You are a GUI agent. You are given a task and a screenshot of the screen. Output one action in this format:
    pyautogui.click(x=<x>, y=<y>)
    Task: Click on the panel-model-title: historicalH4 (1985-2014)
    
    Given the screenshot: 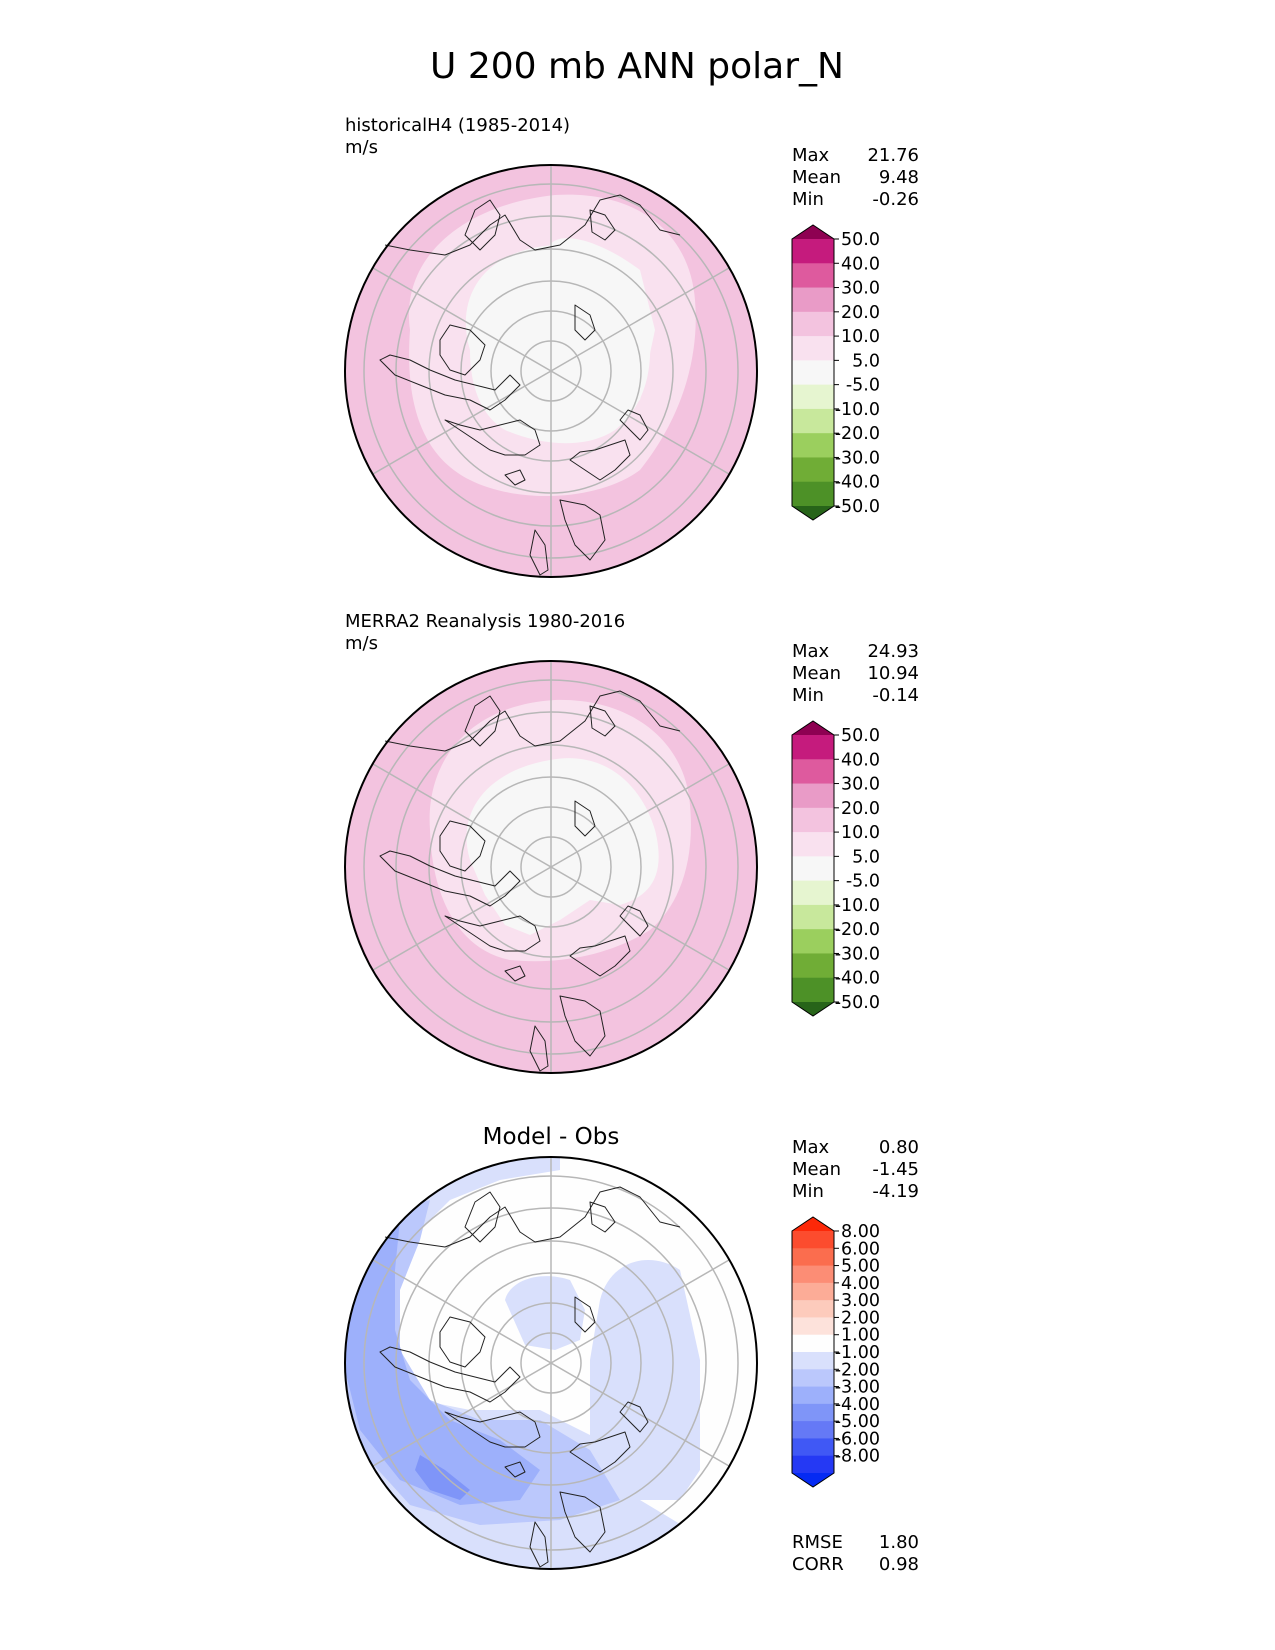 What is the action you would take?
    pyautogui.click(x=457, y=125)
    